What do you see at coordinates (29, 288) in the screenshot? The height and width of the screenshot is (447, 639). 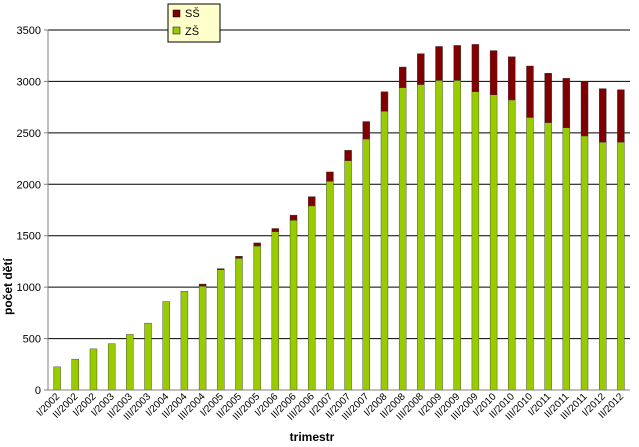 I see `y-tick-label: 1000` at bounding box center [29, 288].